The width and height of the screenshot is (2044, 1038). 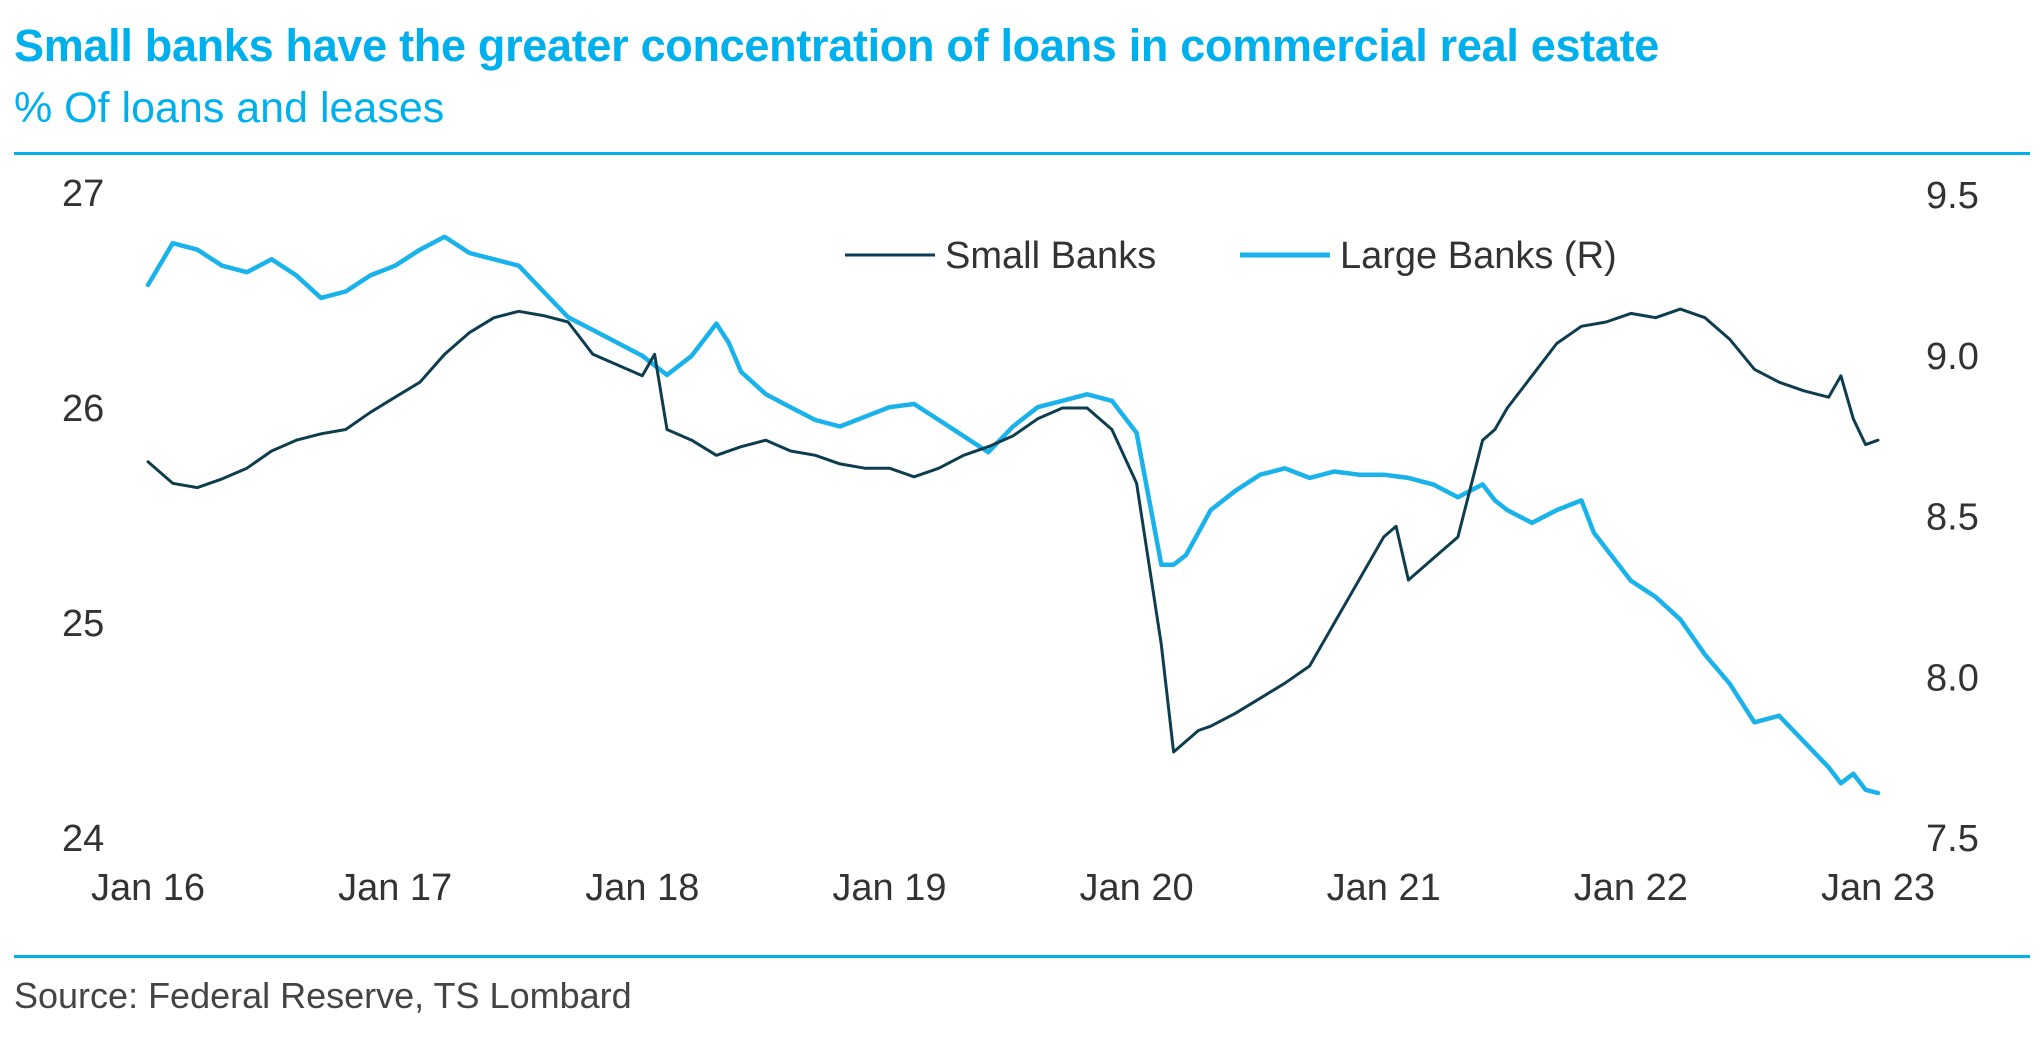 What do you see at coordinates (1022, 153) in the screenshot?
I see `top-divider` at bounding box center [1022, 153].